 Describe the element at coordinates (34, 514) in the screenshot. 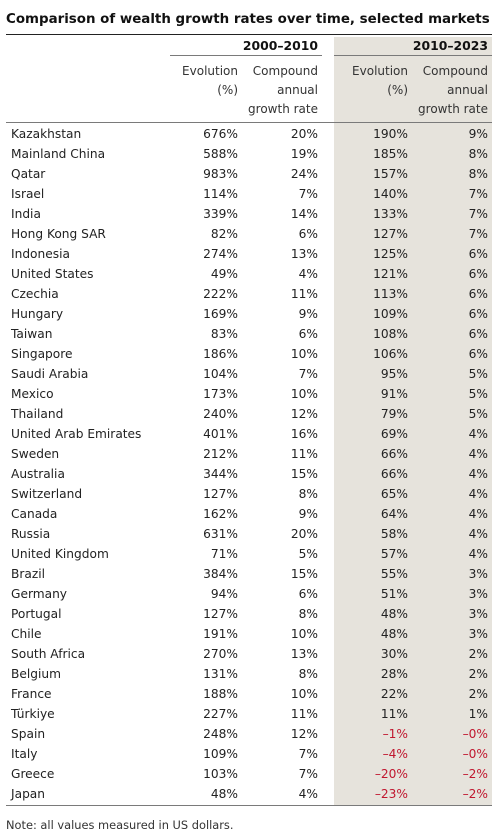

I see `country-cell: Canada` at that location.